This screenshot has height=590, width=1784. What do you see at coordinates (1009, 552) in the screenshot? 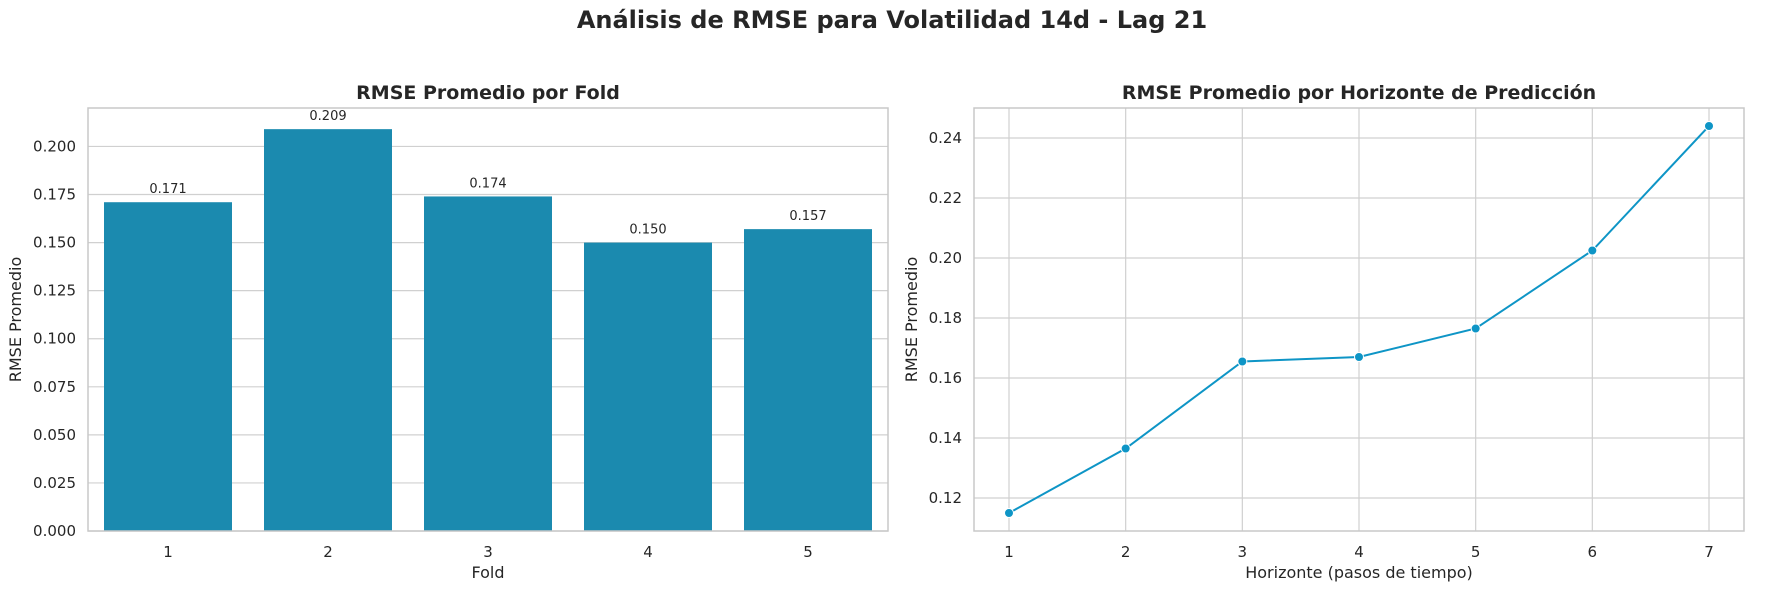
I see `line-xtick-label: 1` at bounding box center [1009, 552].